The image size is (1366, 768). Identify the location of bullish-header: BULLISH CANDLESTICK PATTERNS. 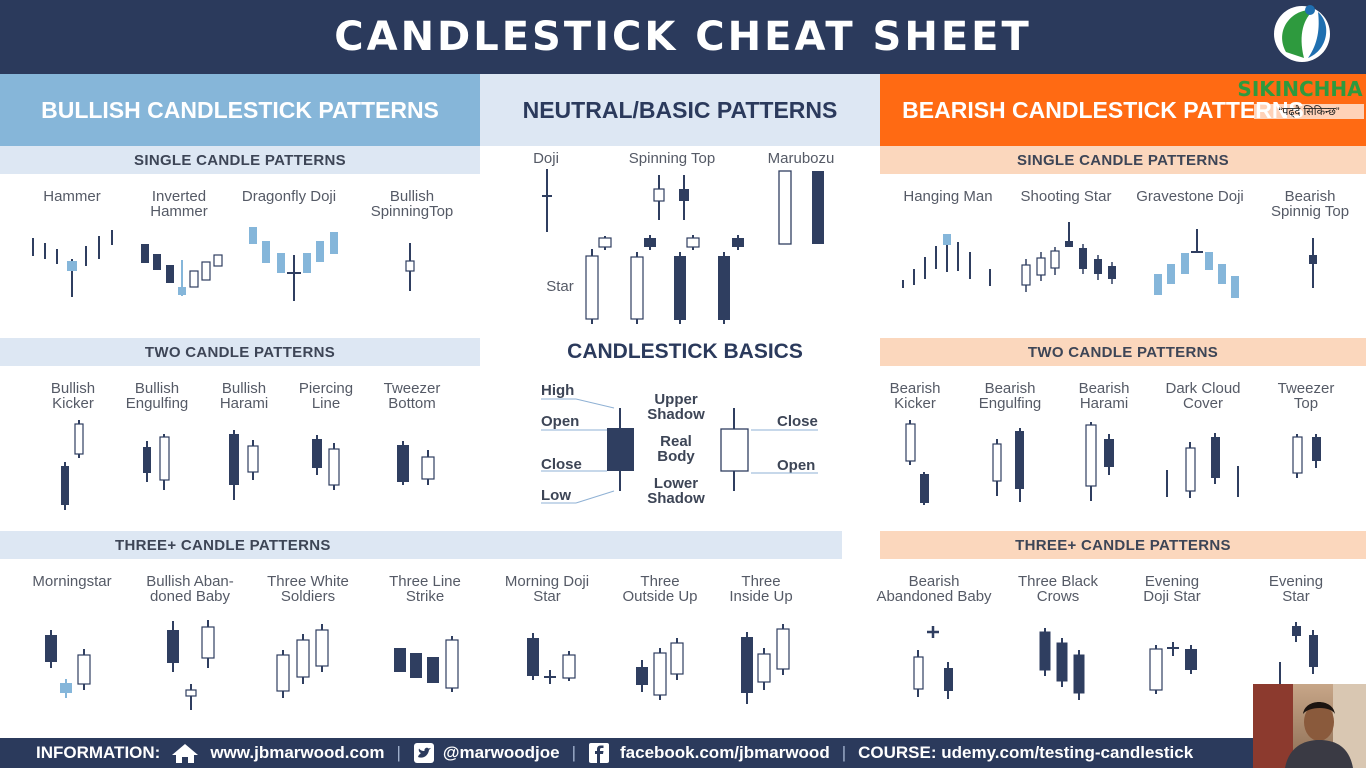
(240, 110).